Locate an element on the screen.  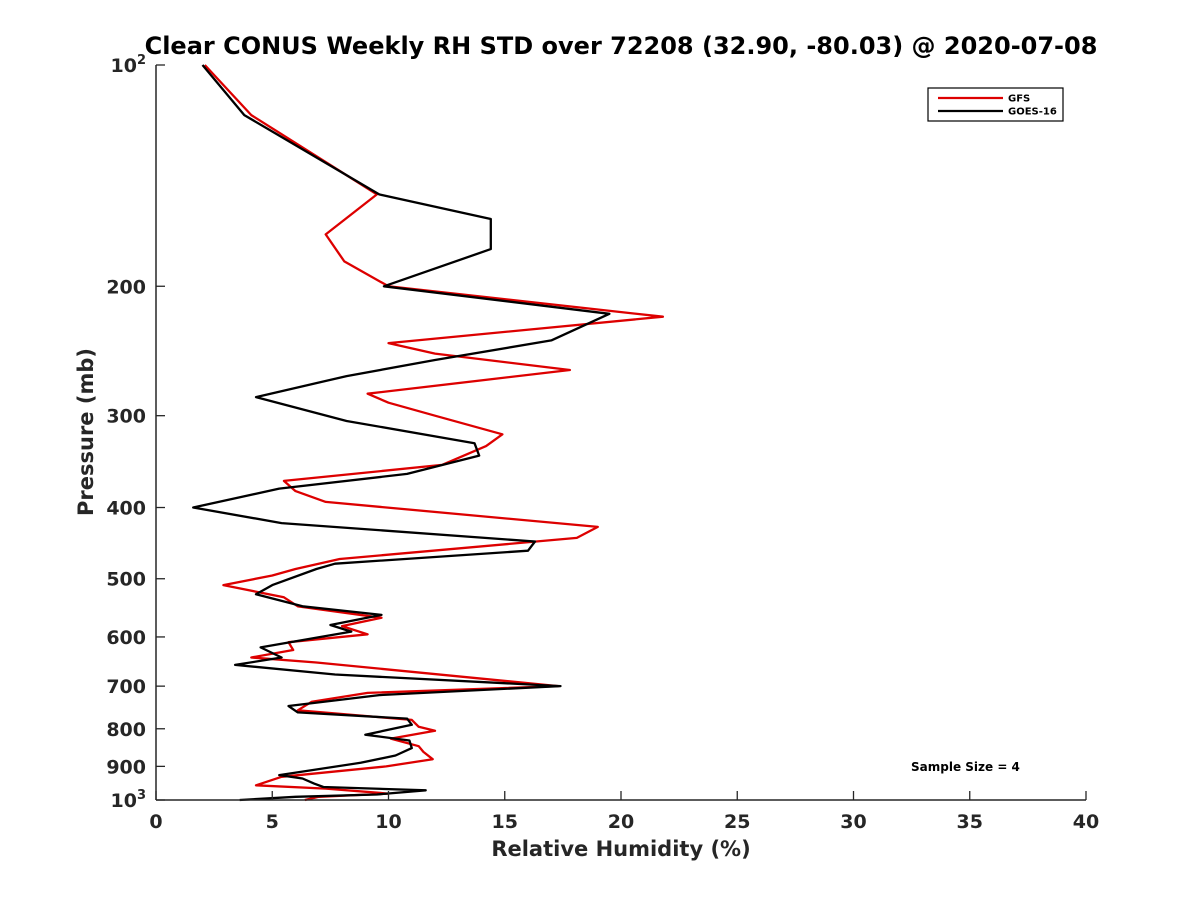
sample-size-annotation: Sample Size = 4 is located at coordinates (965, 767).